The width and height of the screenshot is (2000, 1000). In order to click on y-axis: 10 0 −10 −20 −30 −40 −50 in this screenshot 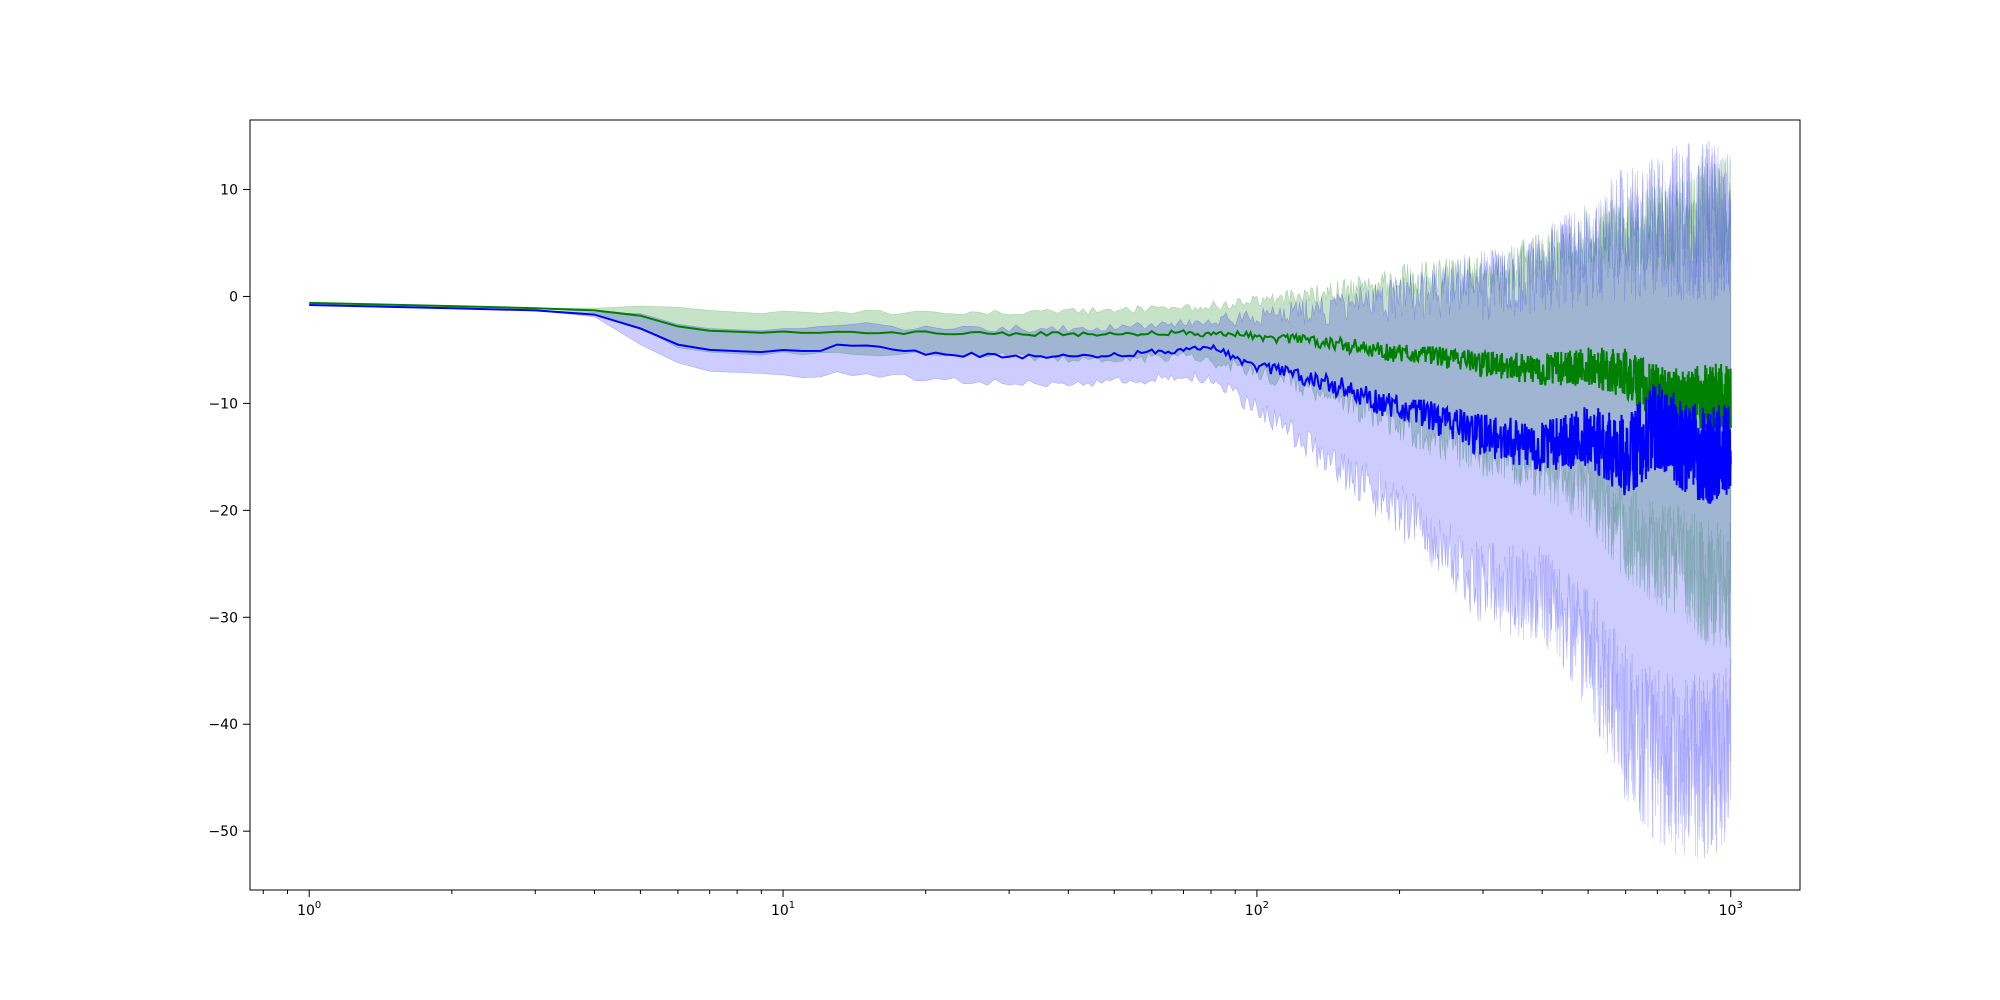, I will do `click(229, 511)`.